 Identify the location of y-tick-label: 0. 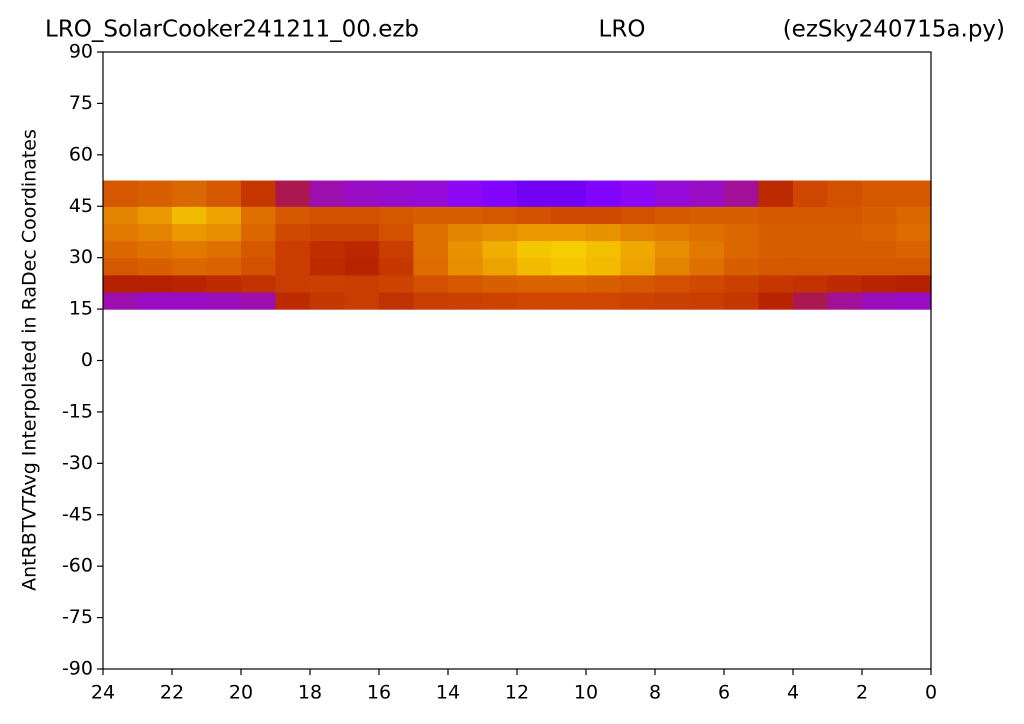
(87, 360).